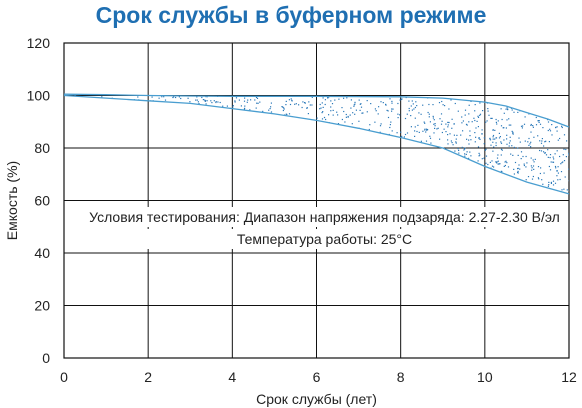 The height and width of the screenshot is (408, 582). I want to click on x-axis-ticks: 0 2 4 6 8 10 12, so click(318, 377).